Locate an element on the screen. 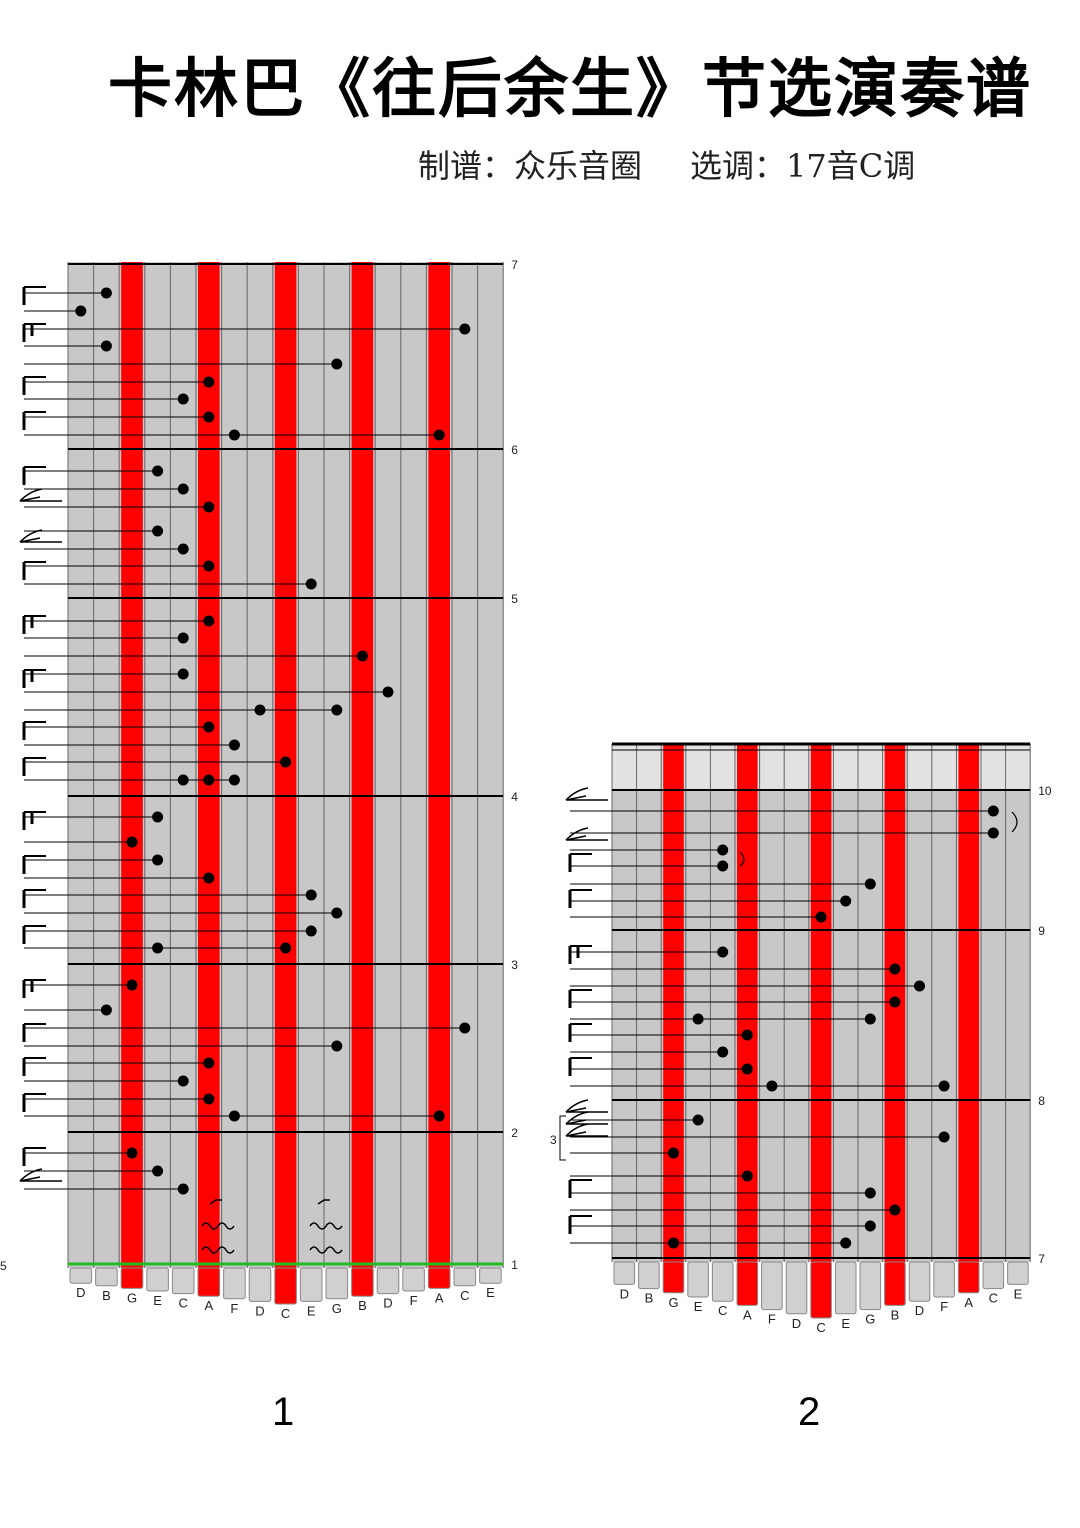 The image size is (1080, 1528). key-credit: 选调：17音C调 is located at coordinates (803, 166).